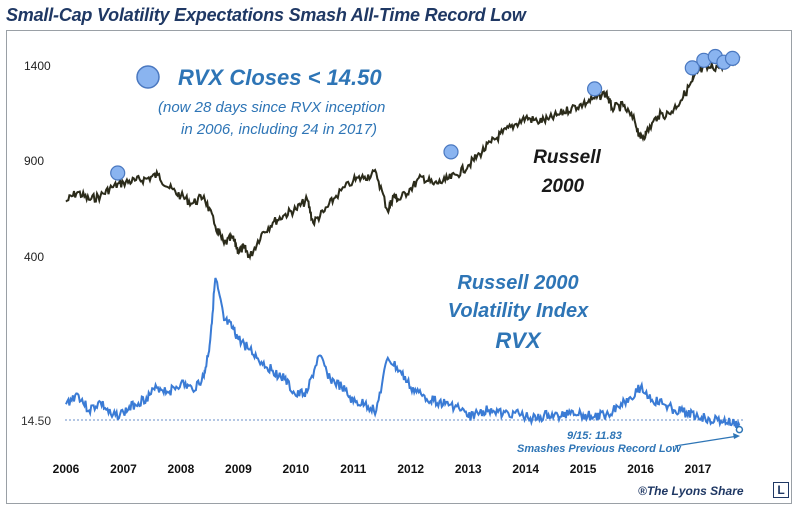 This screenshot has width=800, height=508. Describe the element at coordinates (706, 441) in the screenshot. I see `callout-arrow` at that location.